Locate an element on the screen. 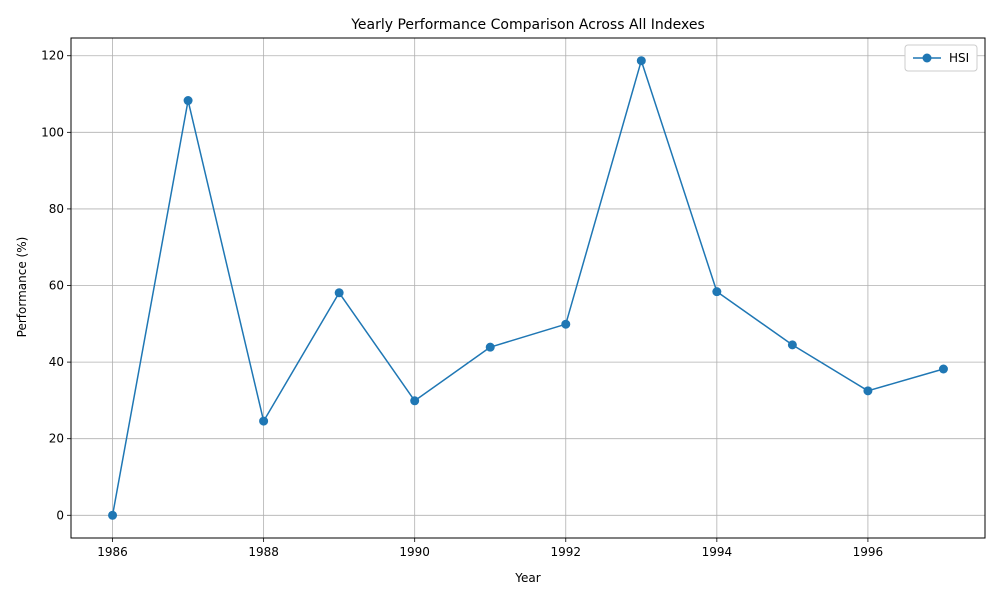  x-tick-label: 1992 is located at coordinates (565, 552).